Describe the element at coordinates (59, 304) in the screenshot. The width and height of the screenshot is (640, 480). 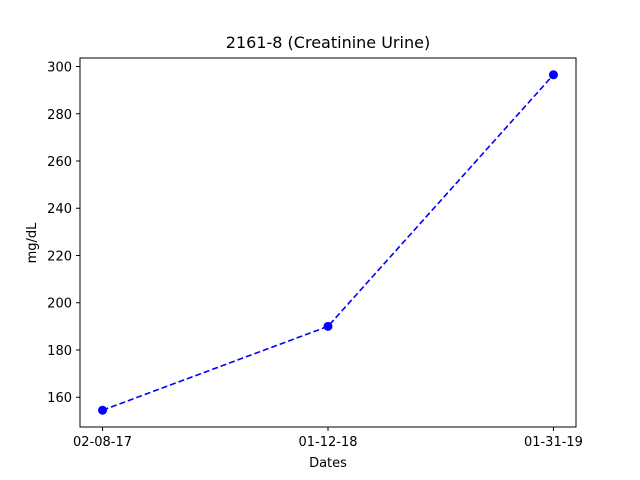
I see `y-tick-label: 200` at that location.